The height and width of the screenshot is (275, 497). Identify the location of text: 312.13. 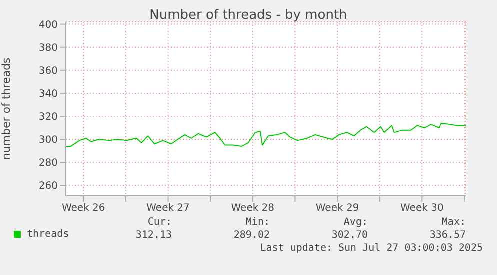
(153, 235).